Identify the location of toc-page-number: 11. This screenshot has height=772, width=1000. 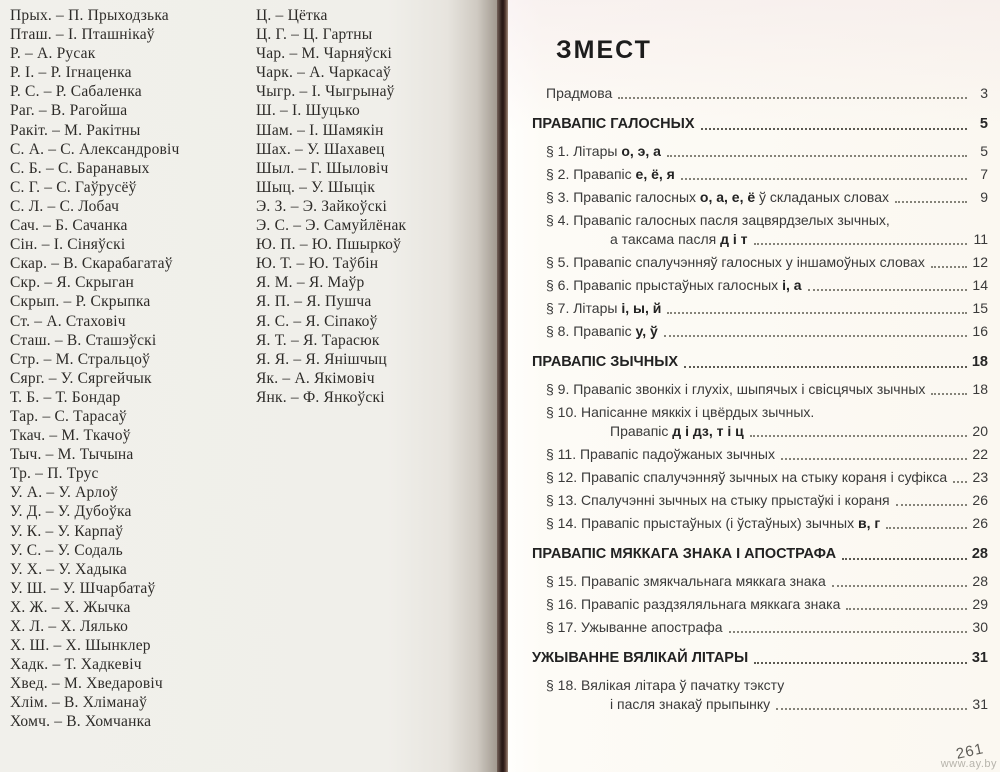
(980, 239).